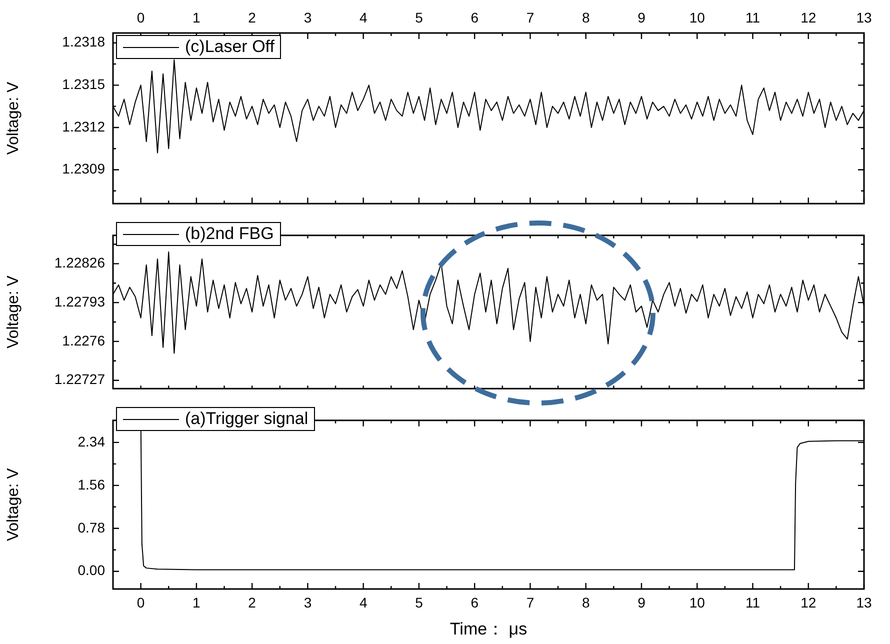  Describe the element at coordinates (92, 570) in the screenshot. I see `y-tick-label: 0.00` at that location.